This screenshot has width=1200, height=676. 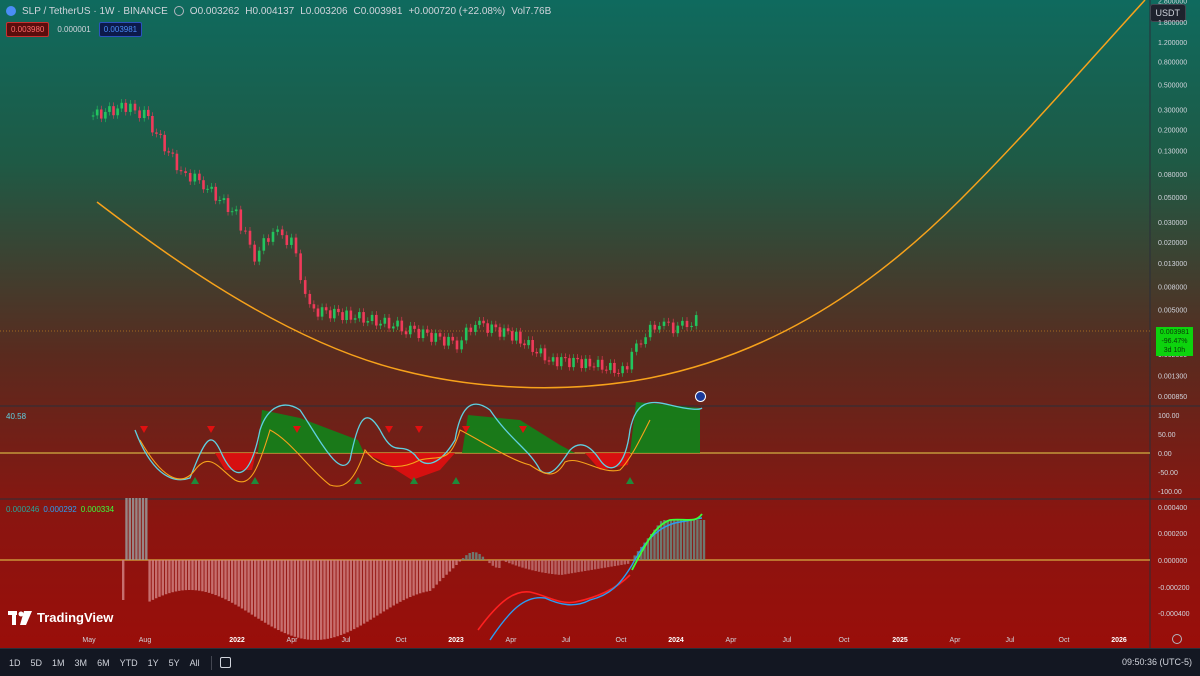 I want to click on price-axis-label: 0.020000, so click(x=1172, y=243).